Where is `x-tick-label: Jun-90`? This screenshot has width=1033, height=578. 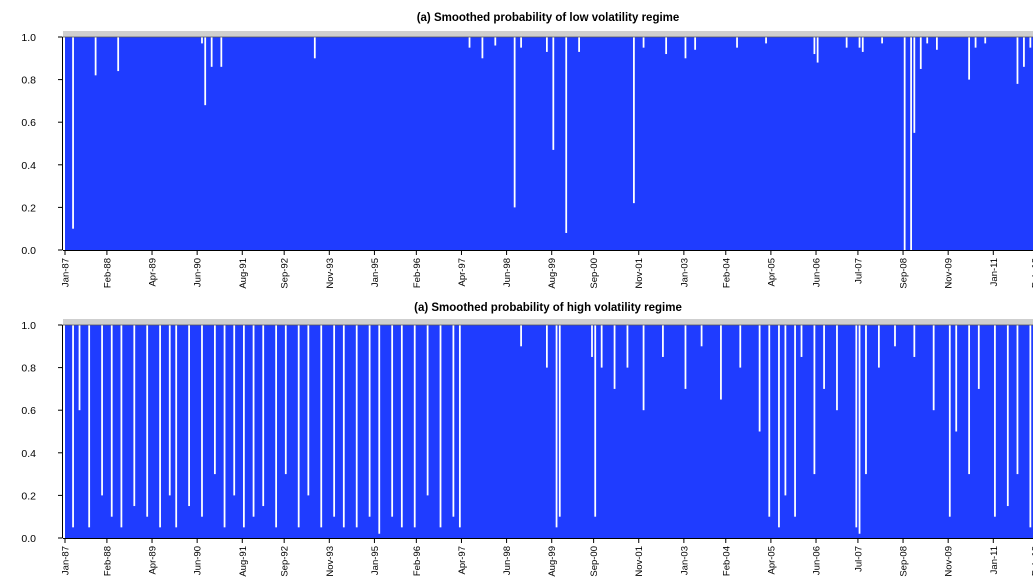 x-tick-label: Jun-90 is located at coordinates (198, 560).